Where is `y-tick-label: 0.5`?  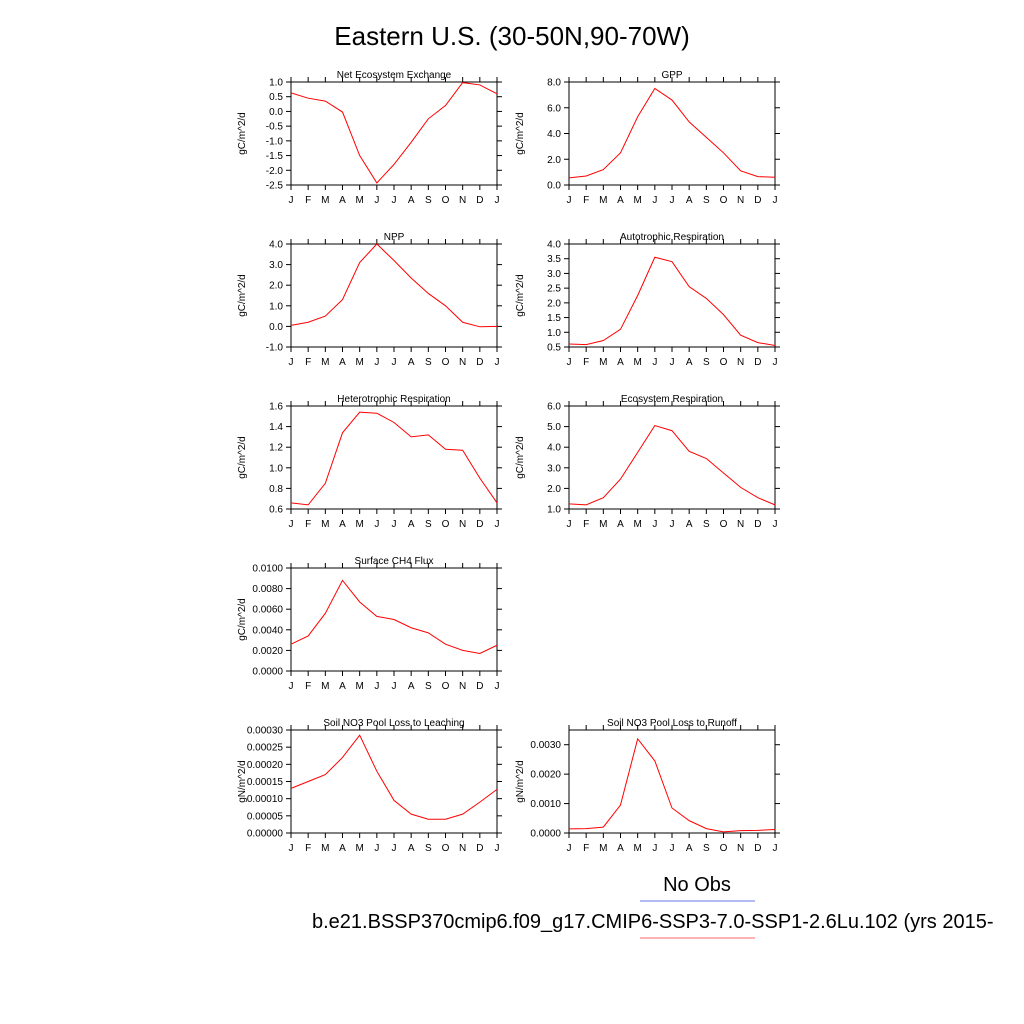 y-tick-label: 0.5 is located at coordinates (276, 97).